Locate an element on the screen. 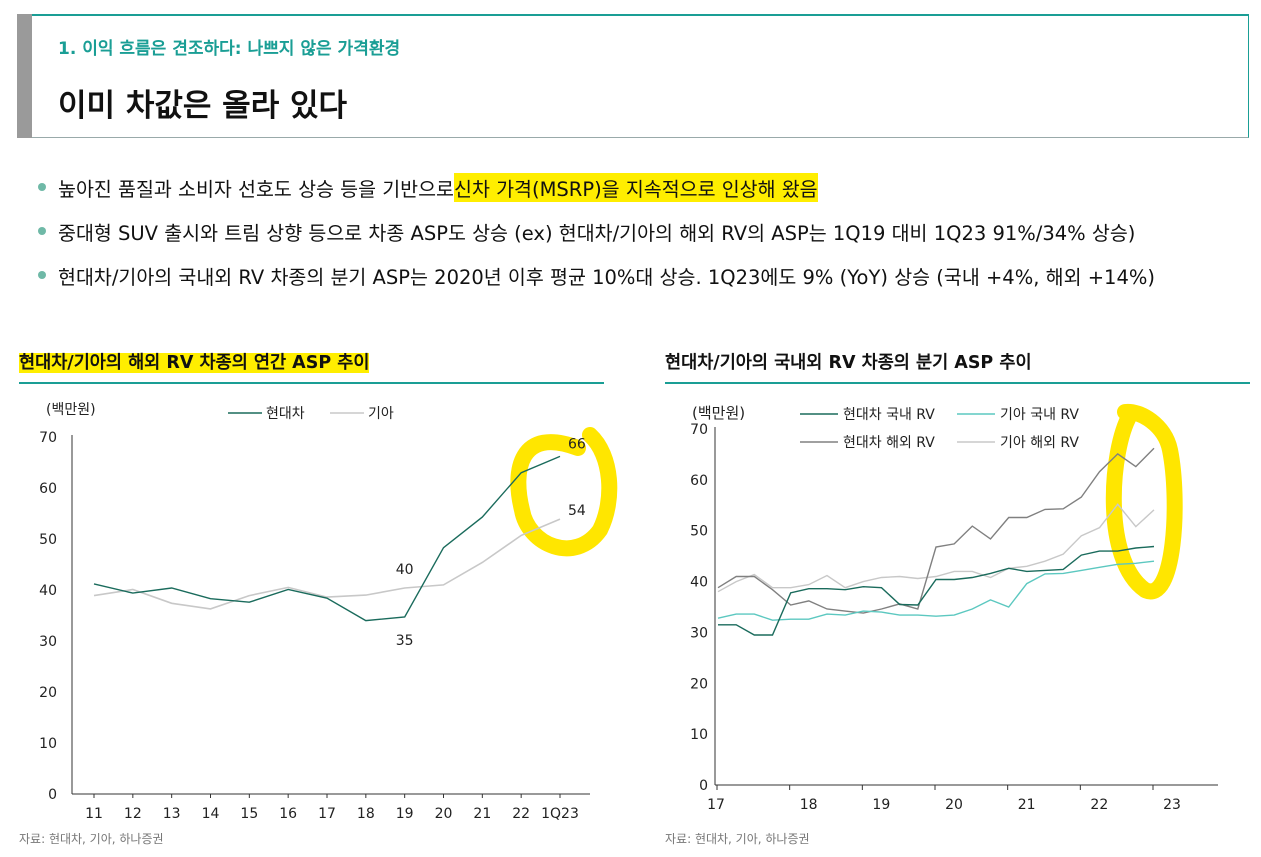  x-tick-label: 11 is located at coordinates (94, 814).